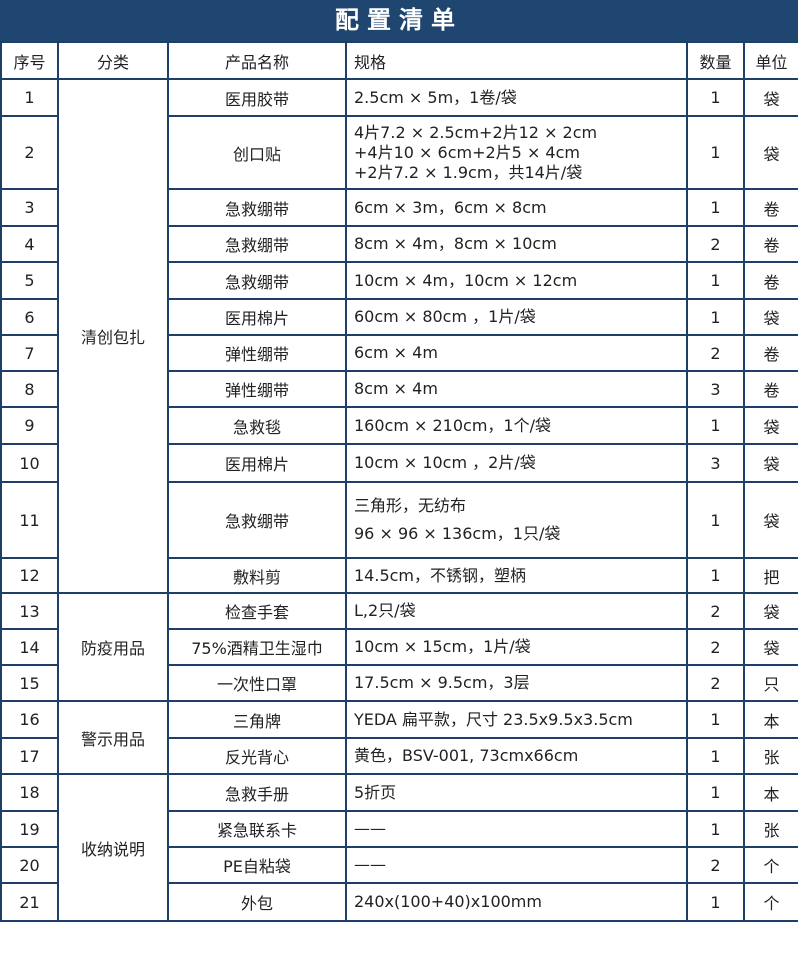  Describe the element at coordinates (257, 719) in the screenshot. I see `cell-name: 三角牌` at that location.